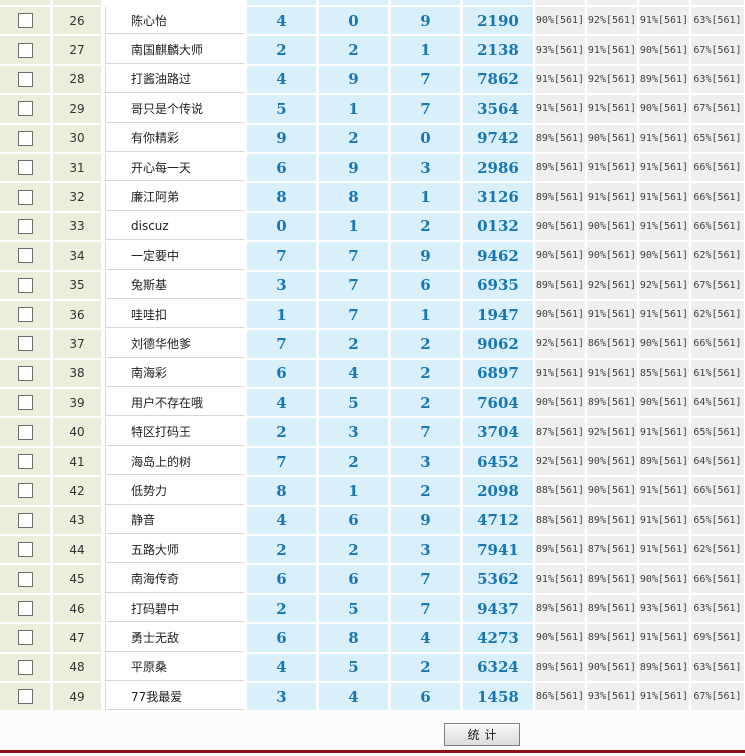 The width and height of the screenshot is (745, 756). Describe the element at coordinates (498, 461) in the screenshot. I see `code-cell: 6452` at that location.